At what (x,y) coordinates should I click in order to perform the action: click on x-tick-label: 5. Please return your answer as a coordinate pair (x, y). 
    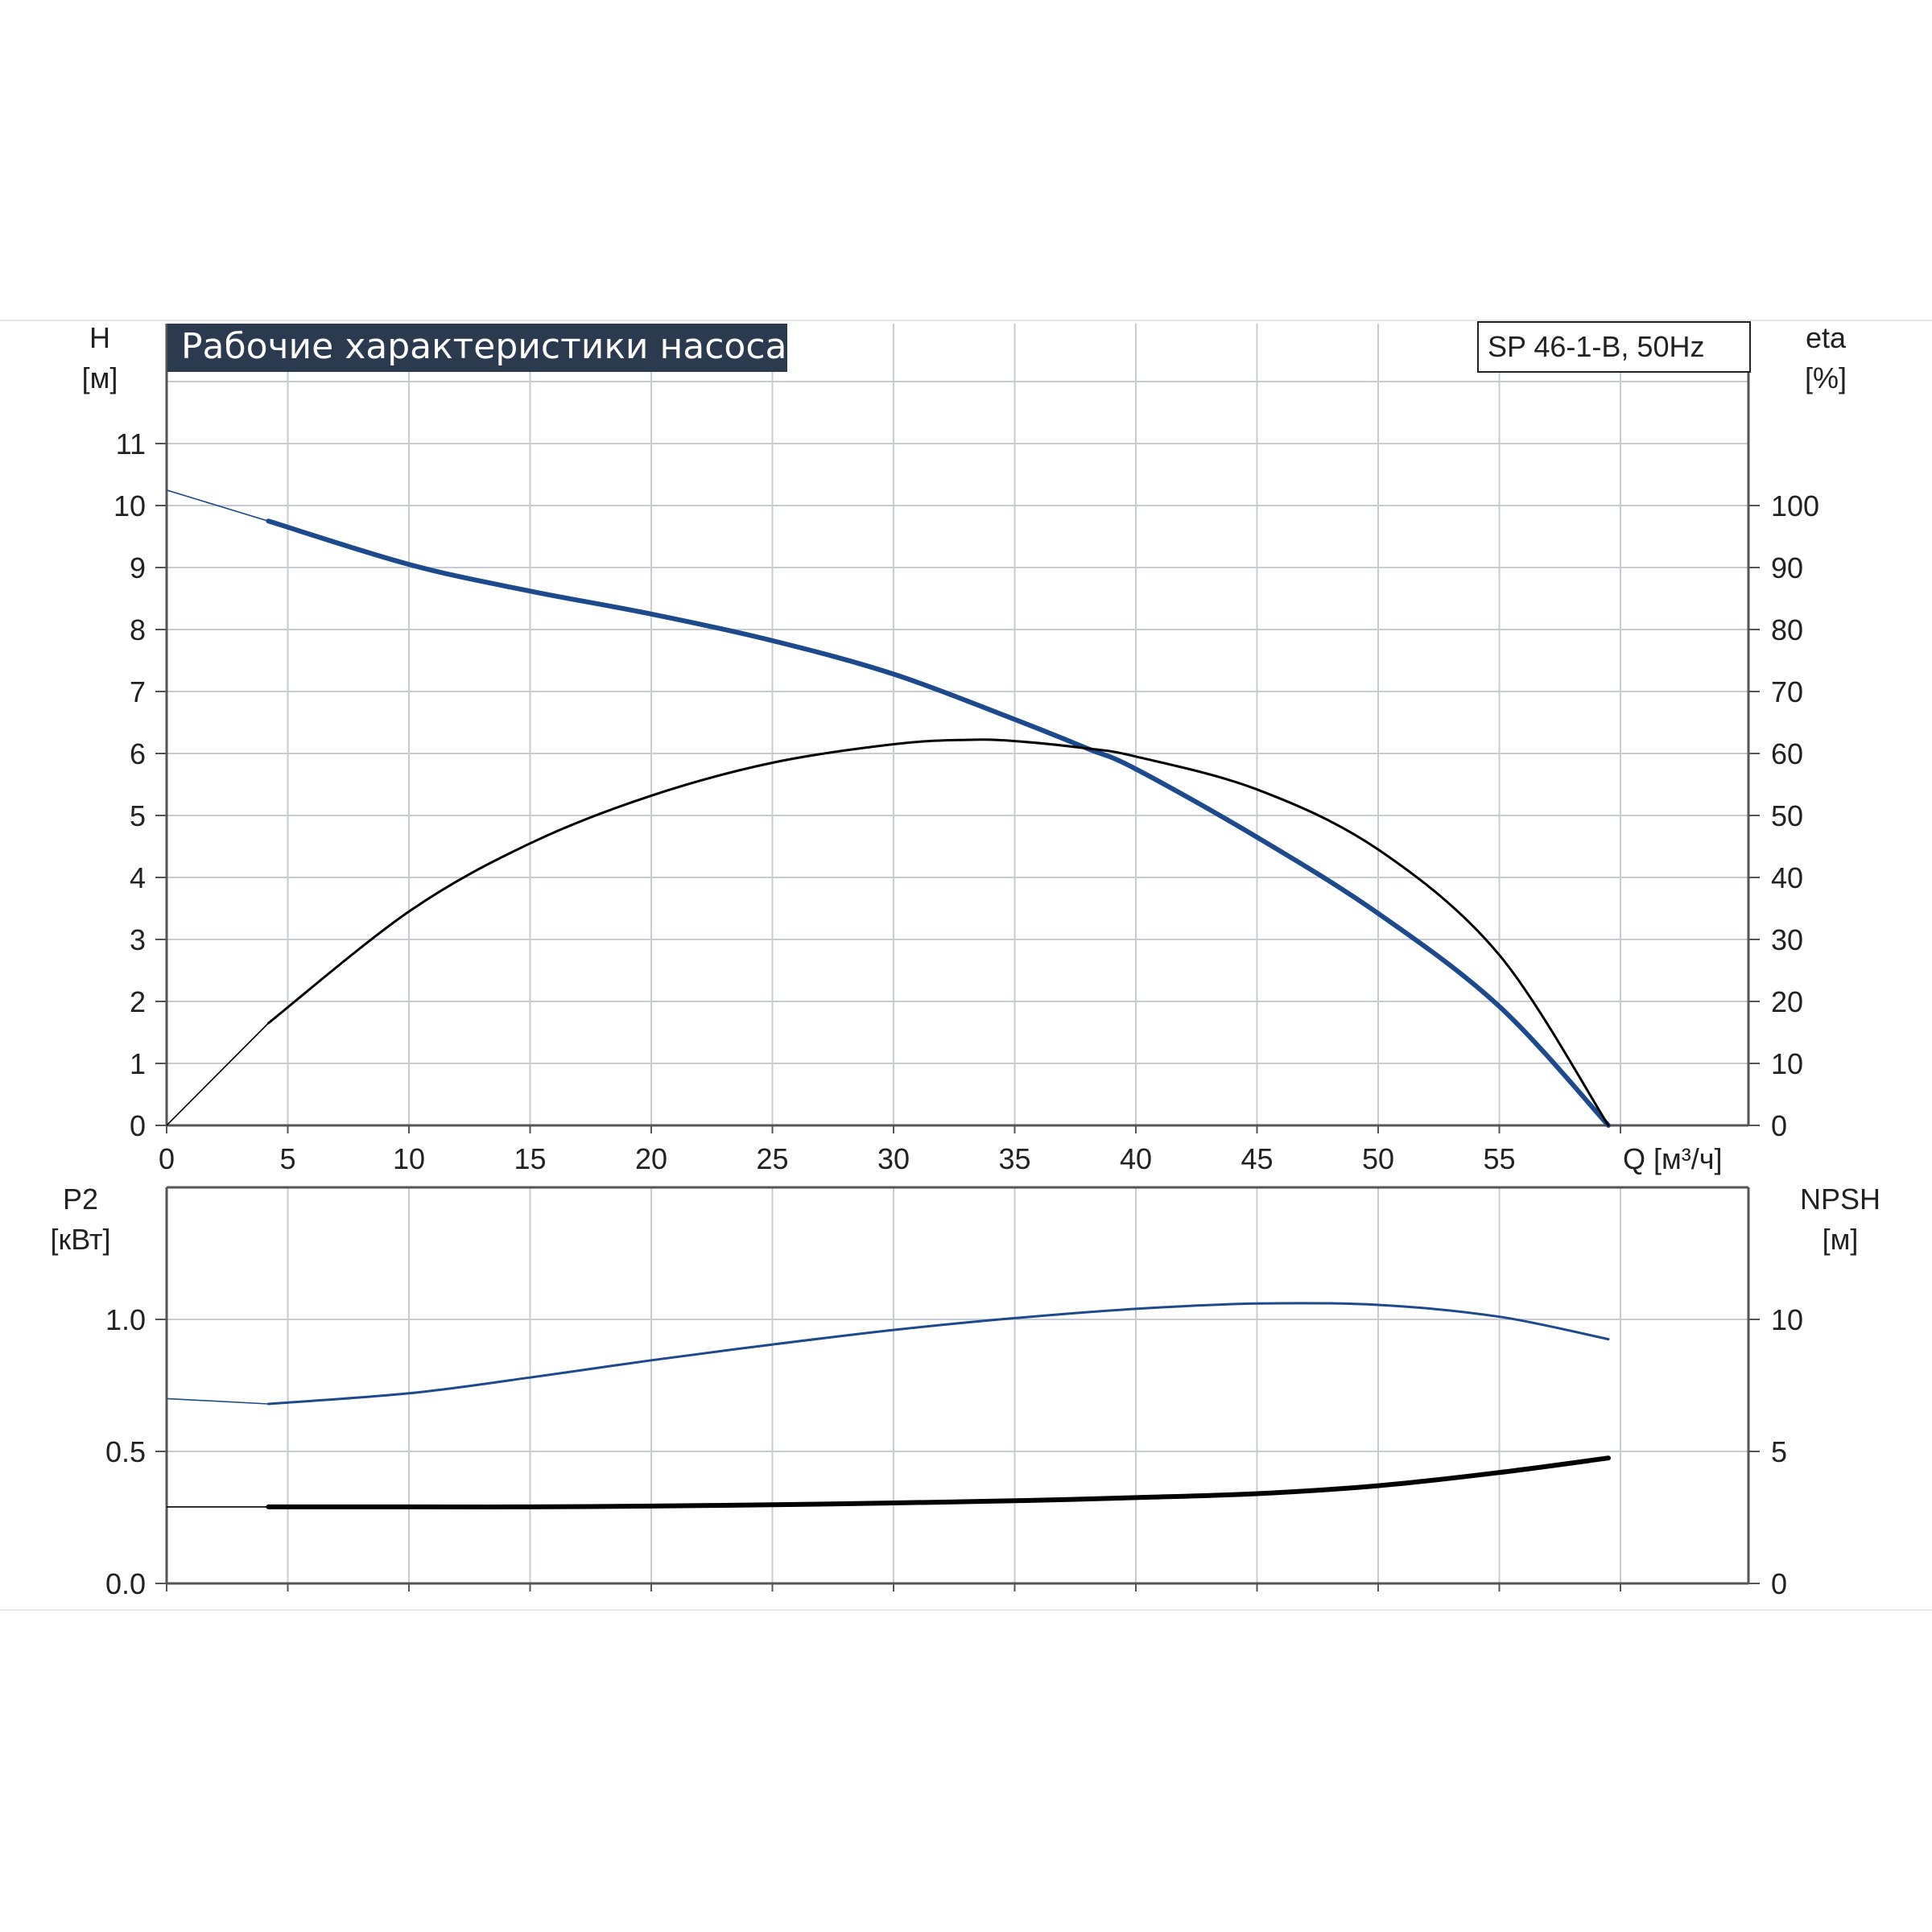
    Looking at the image, I should click on (287, 1158).